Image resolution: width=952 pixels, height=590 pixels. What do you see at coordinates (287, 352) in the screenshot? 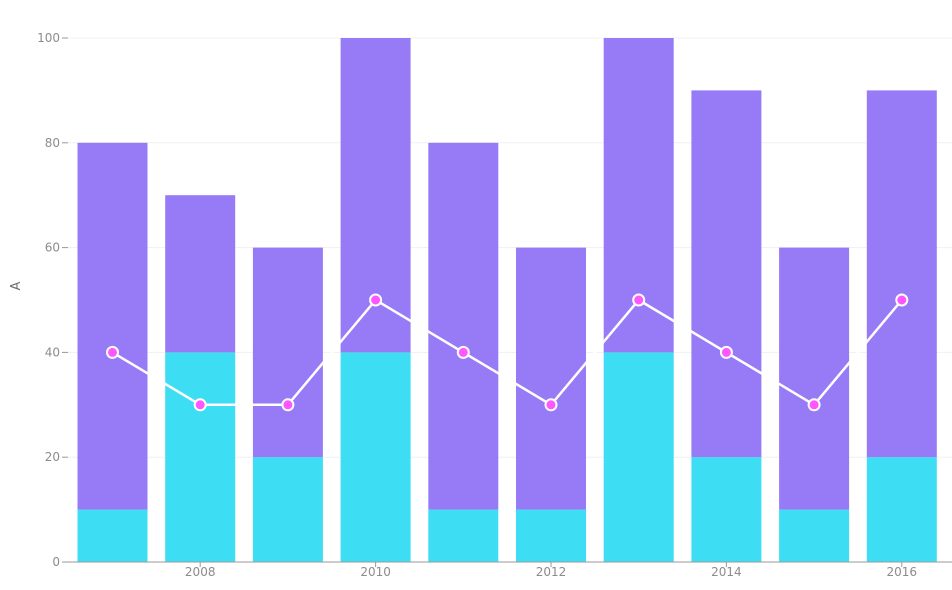
I see `bar-b-2009` at bounding box center [287, 352].